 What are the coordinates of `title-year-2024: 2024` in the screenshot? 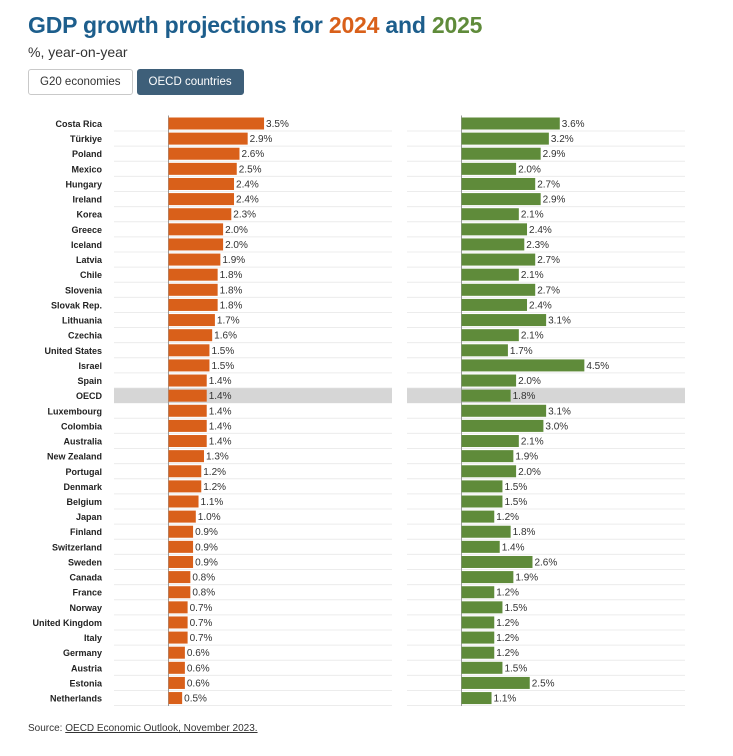 It's located at (354, 25).